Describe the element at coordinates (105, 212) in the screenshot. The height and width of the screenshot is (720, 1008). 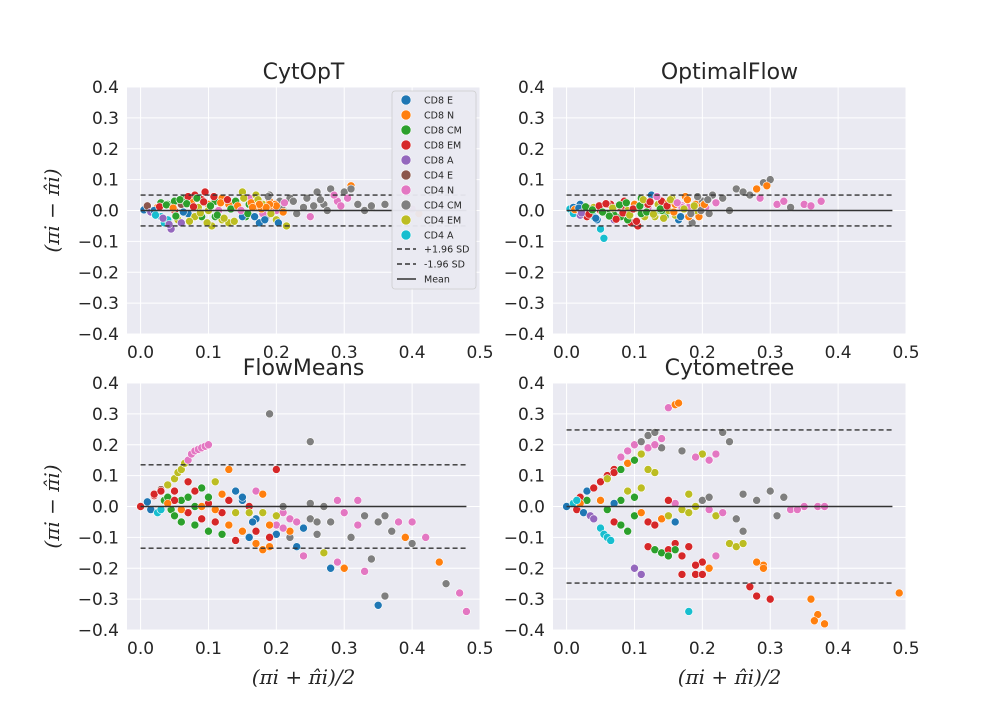
I see `y-tick-label: 0.0` at that location.